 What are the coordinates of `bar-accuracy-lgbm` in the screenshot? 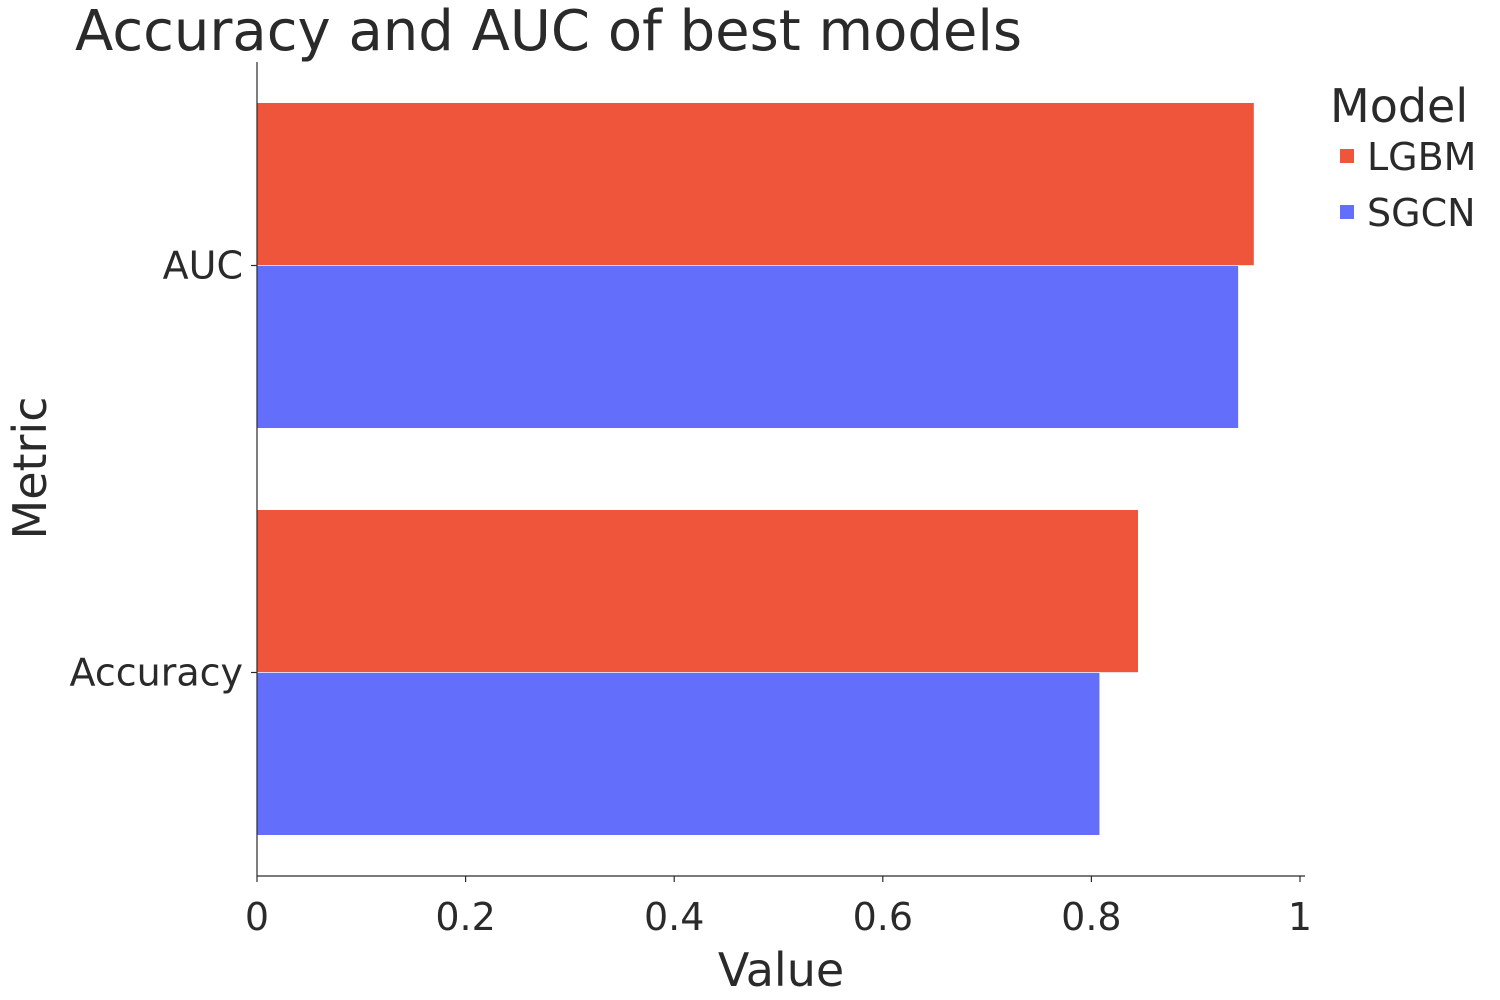 It's located at (697, 591).